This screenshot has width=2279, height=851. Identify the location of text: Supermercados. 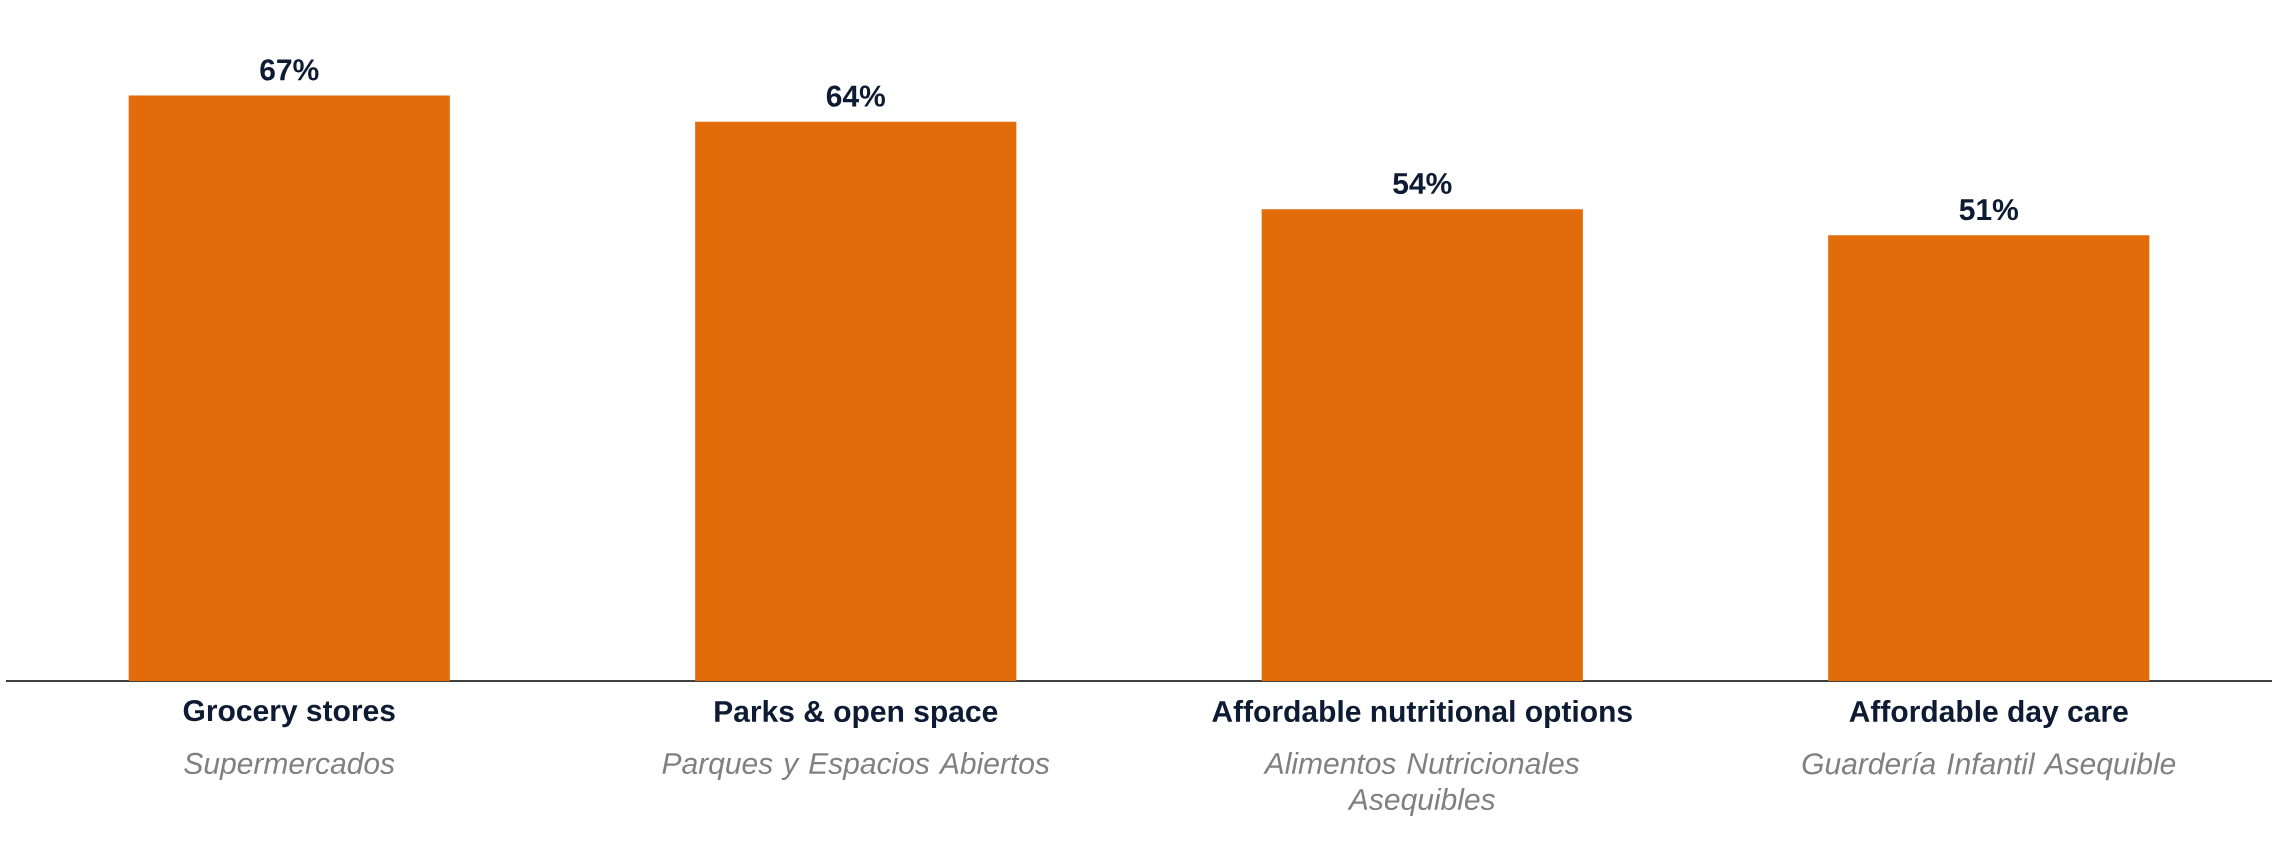
(289, 766).